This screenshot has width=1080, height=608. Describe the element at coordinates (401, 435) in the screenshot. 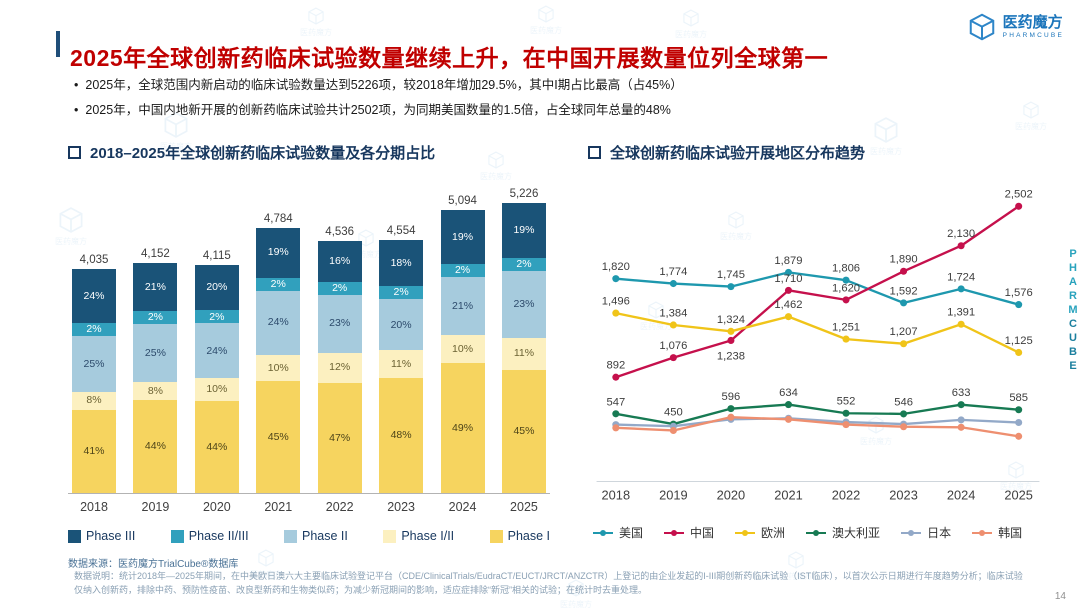

I see `bar-segment-phase-i: 48%` at that location.